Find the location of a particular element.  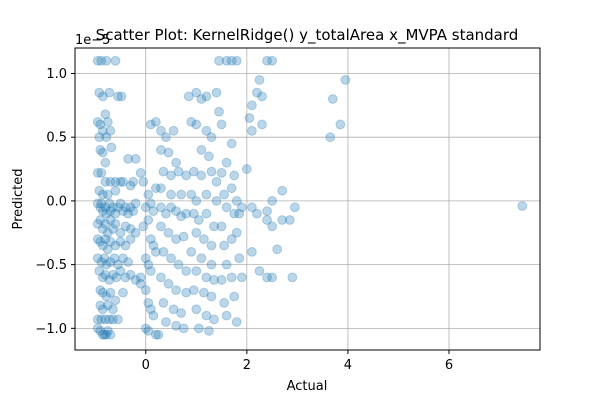

y-tick-label: 0.0 is located at coordinates (56, 201).